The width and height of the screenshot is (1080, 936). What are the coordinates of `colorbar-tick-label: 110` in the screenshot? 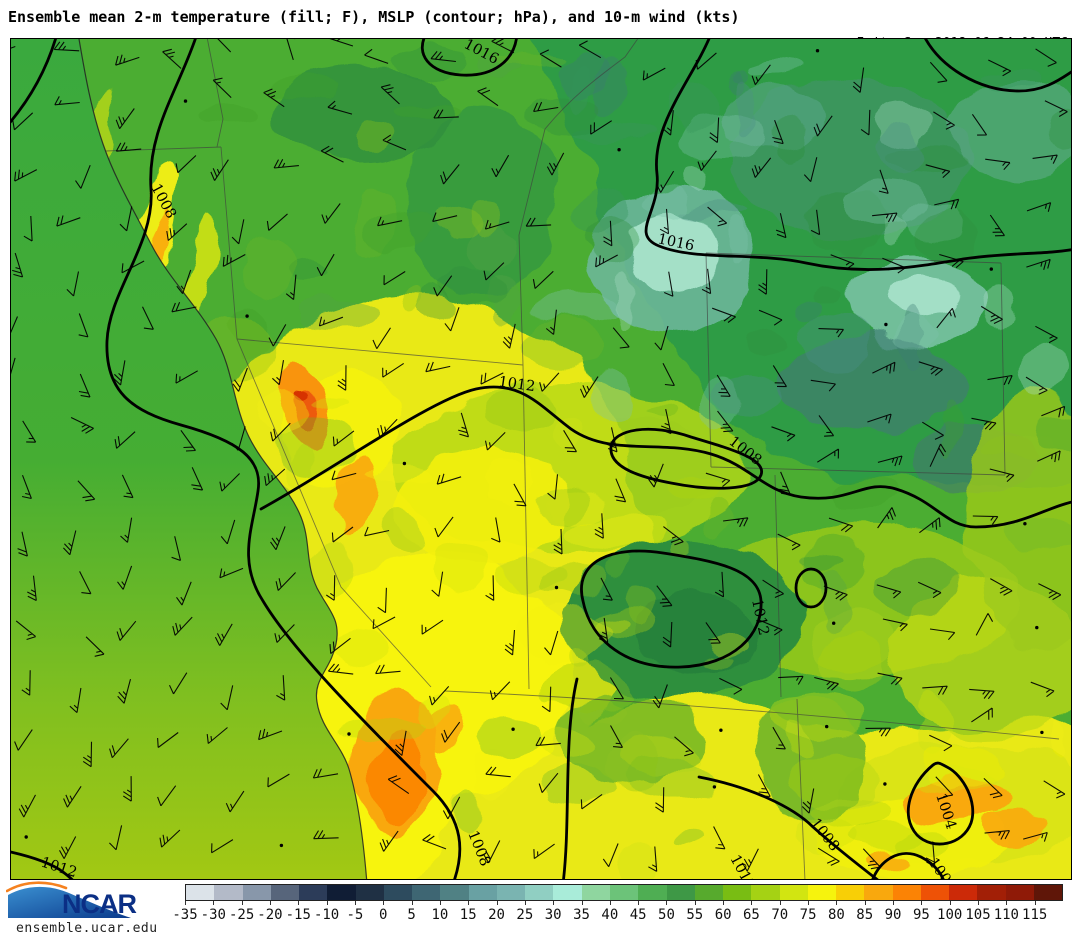 It's located at (1006, 915).